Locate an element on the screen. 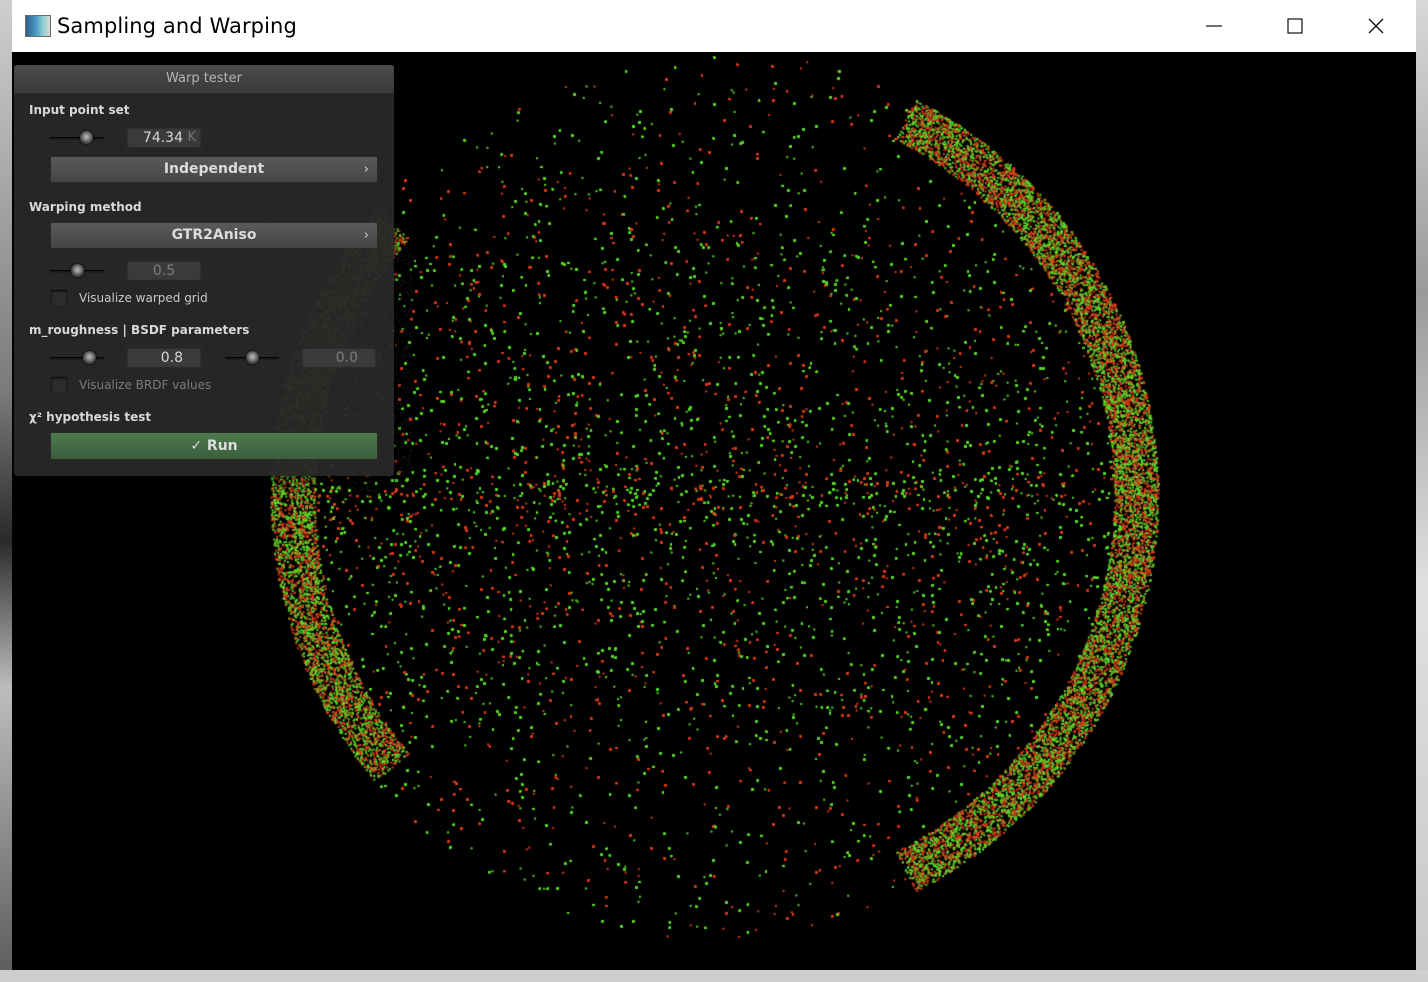 The image size is (1428, 982). warp-parameter-field: 0.5 is located at coordinates (164, 270).